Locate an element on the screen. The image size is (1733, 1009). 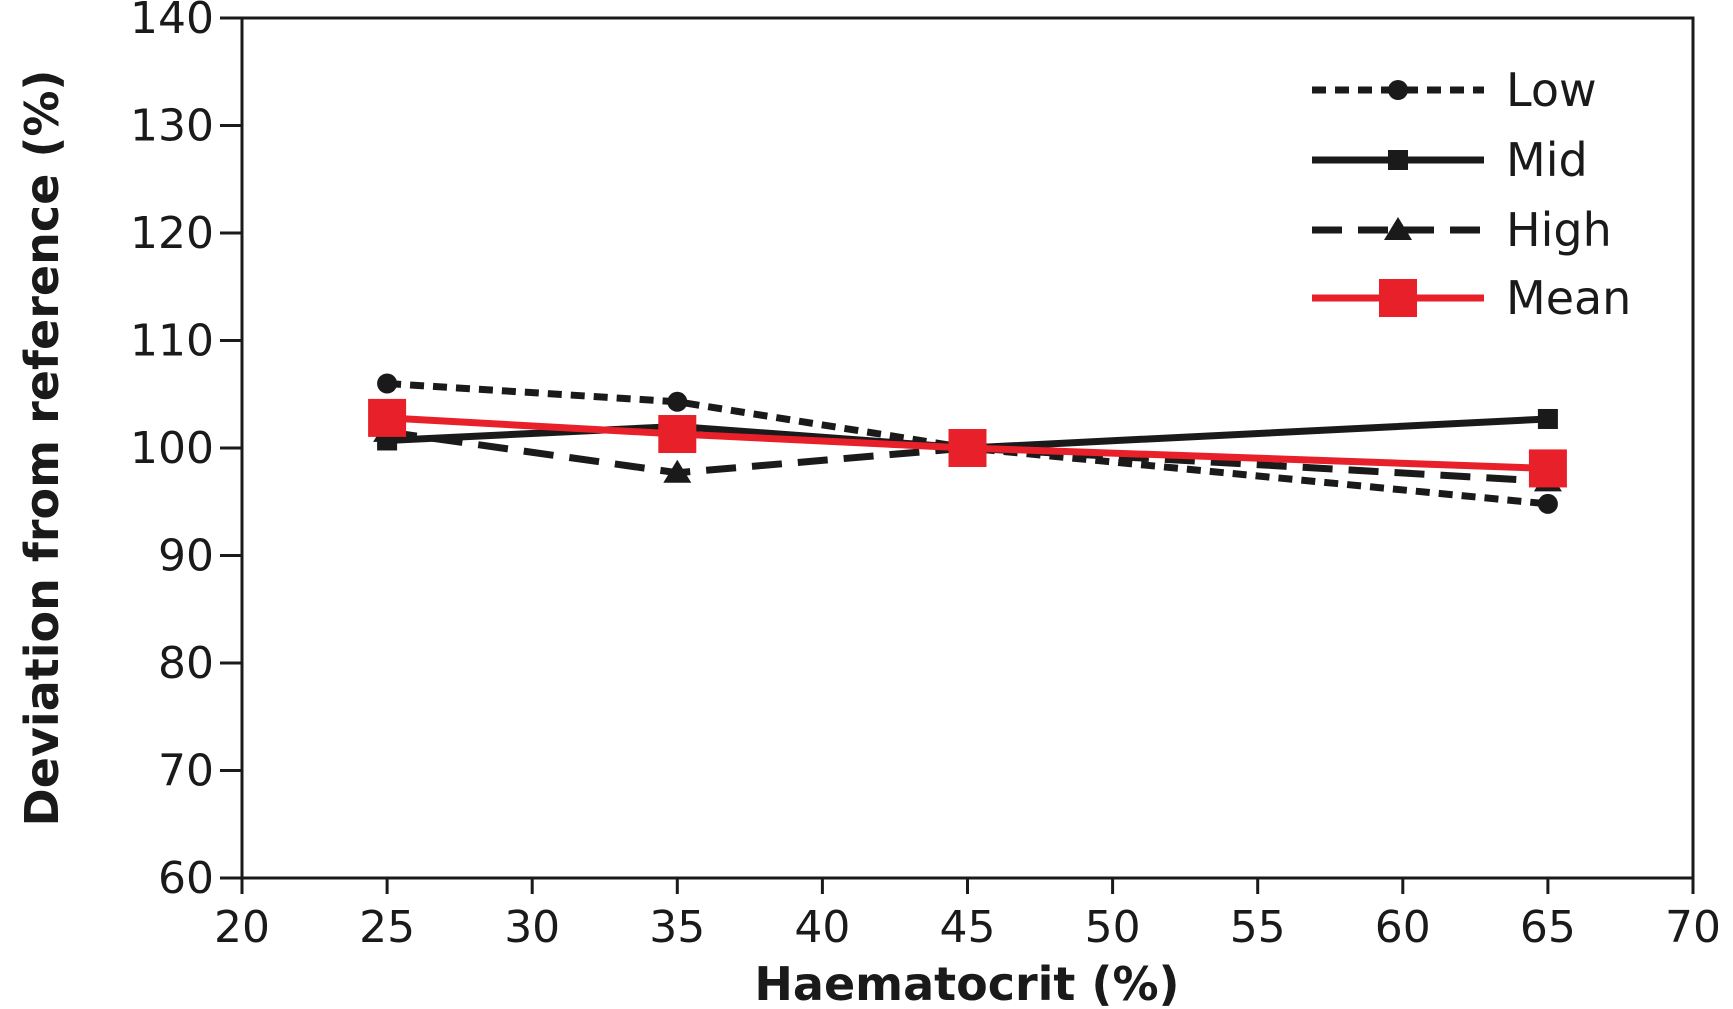
y-axis: 60 70 80 90 100 110 120 130 140 is located at coordinates (186, 452).